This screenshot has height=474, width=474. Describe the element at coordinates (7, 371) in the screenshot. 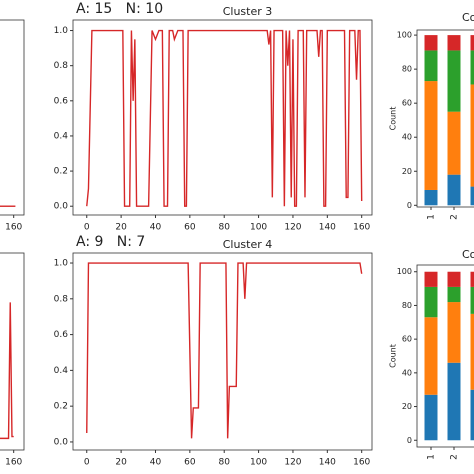

I see `data-line` at that location.